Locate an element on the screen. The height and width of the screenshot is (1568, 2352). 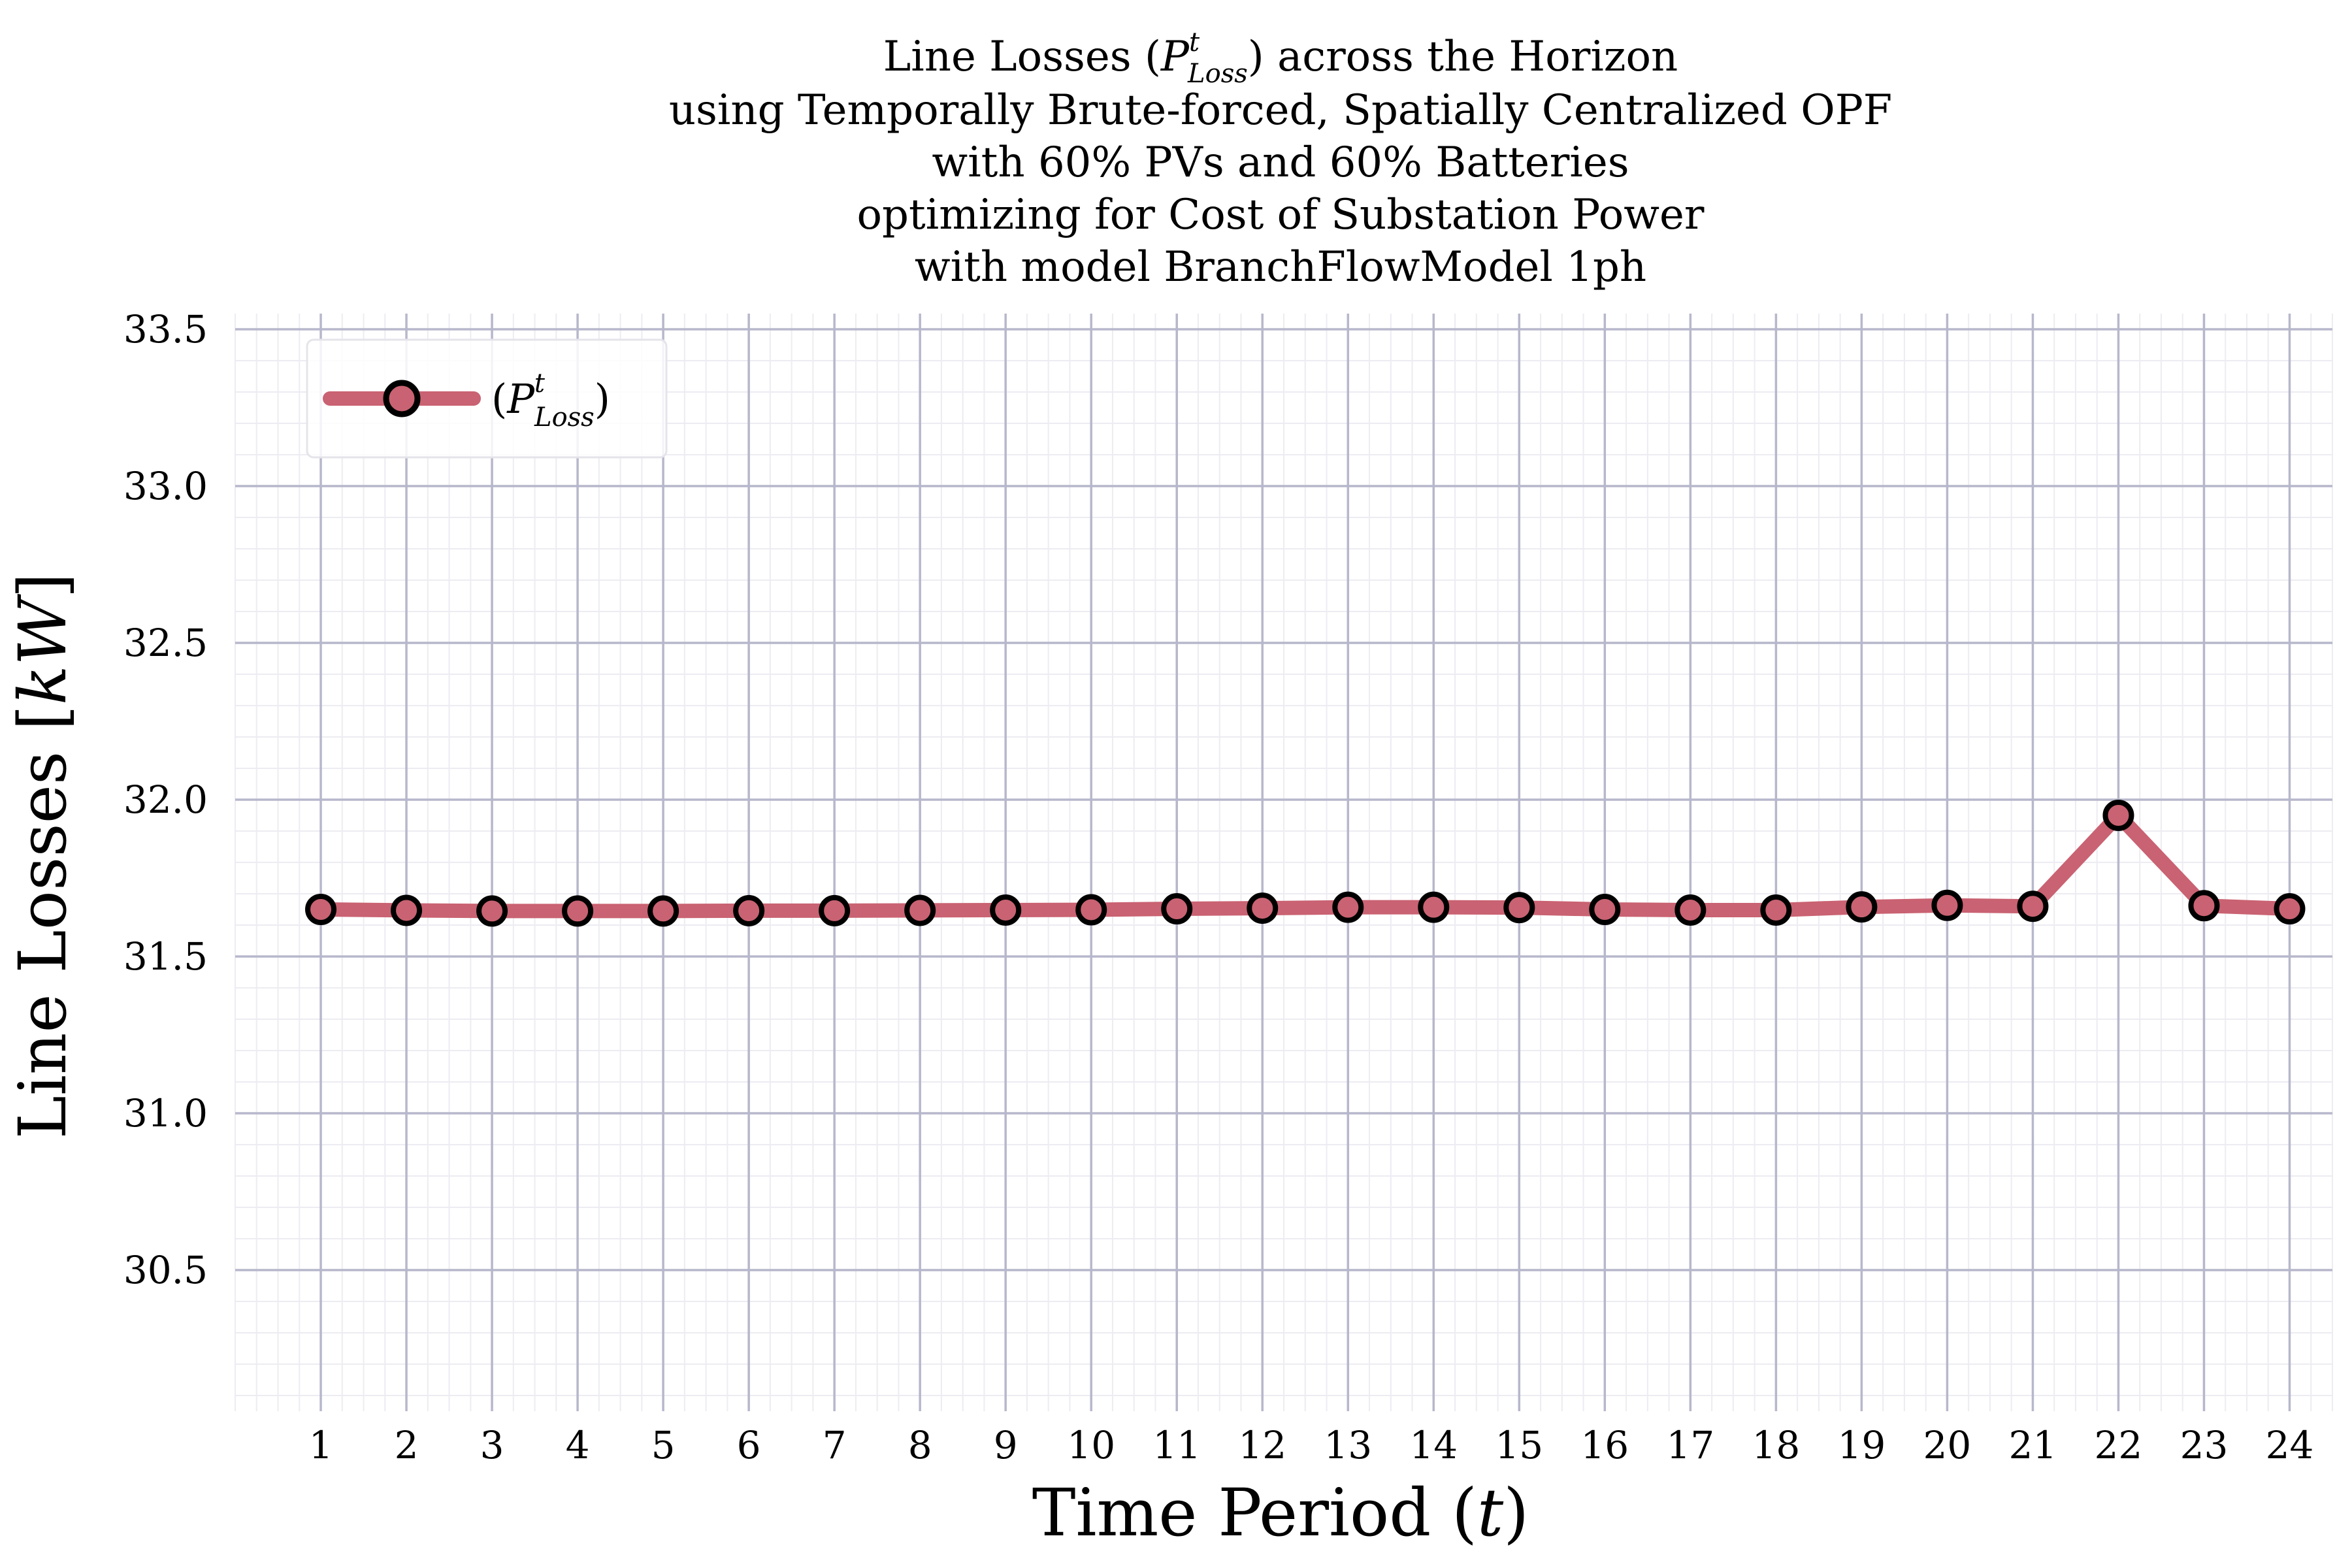
x-tick-label: 12 is located at coordinates (1262, 1445).